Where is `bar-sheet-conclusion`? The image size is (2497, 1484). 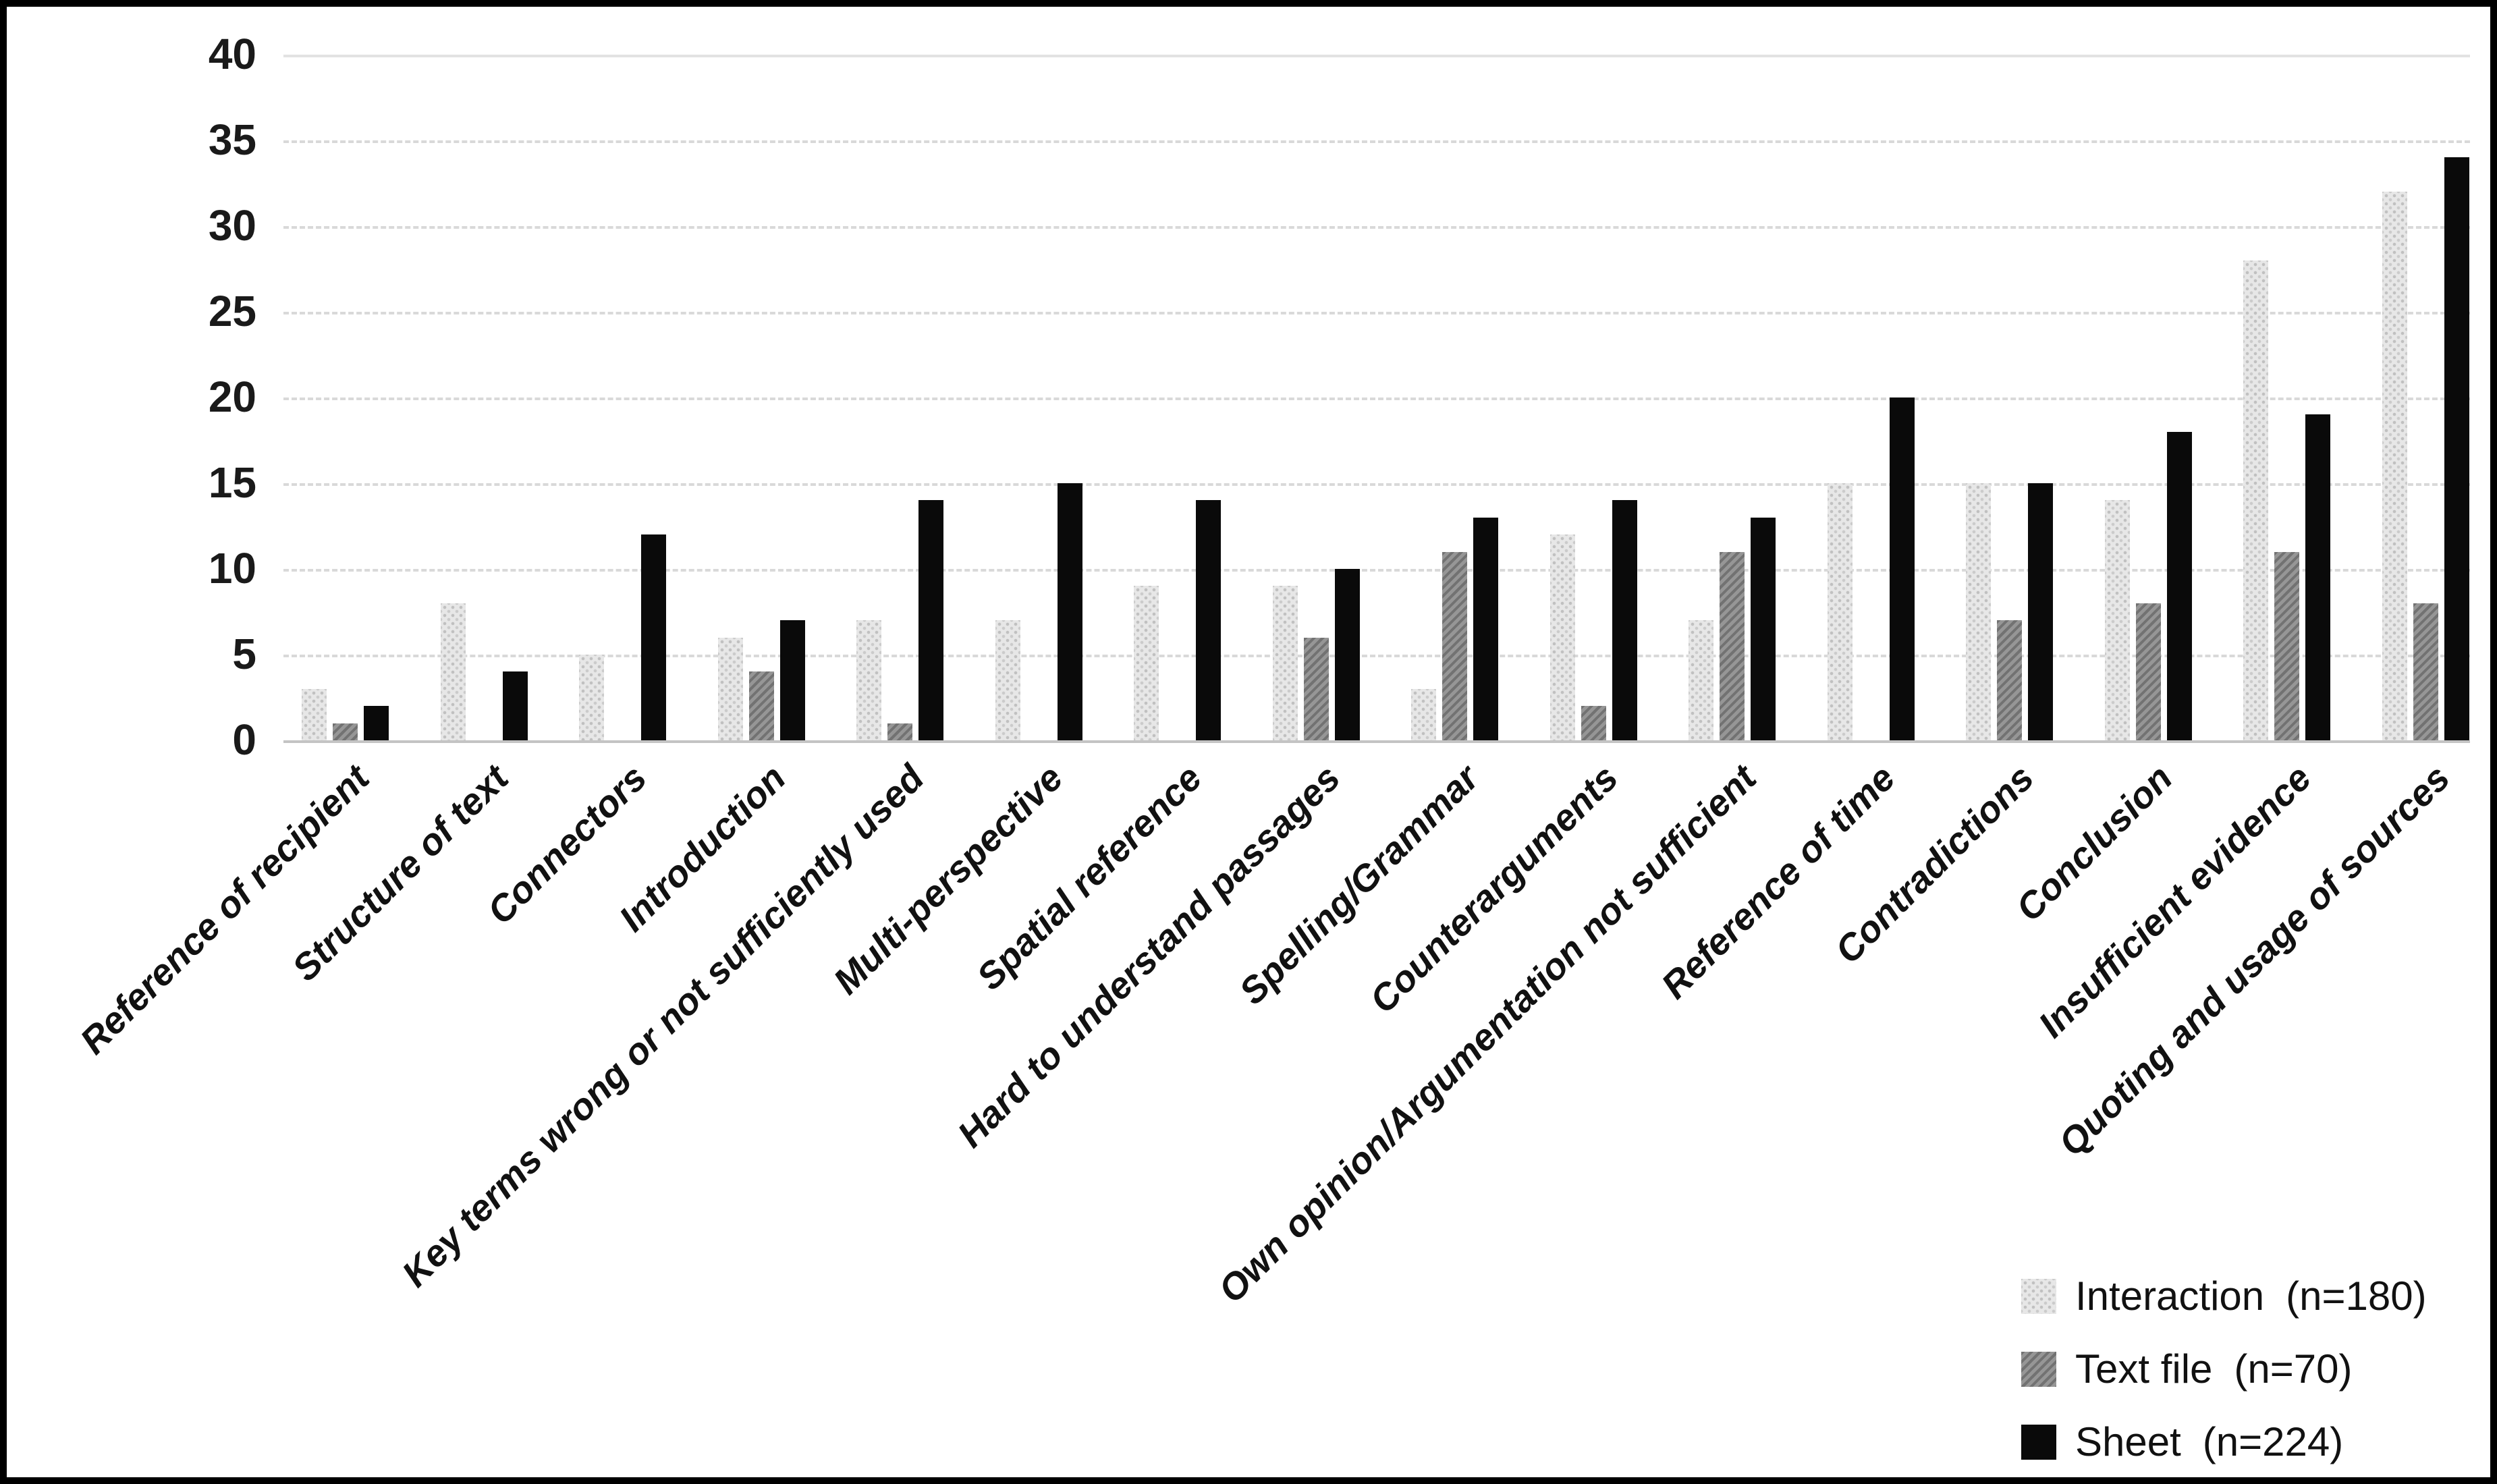
bar-sheet-conclusion is located at coordinates (2179, 585).